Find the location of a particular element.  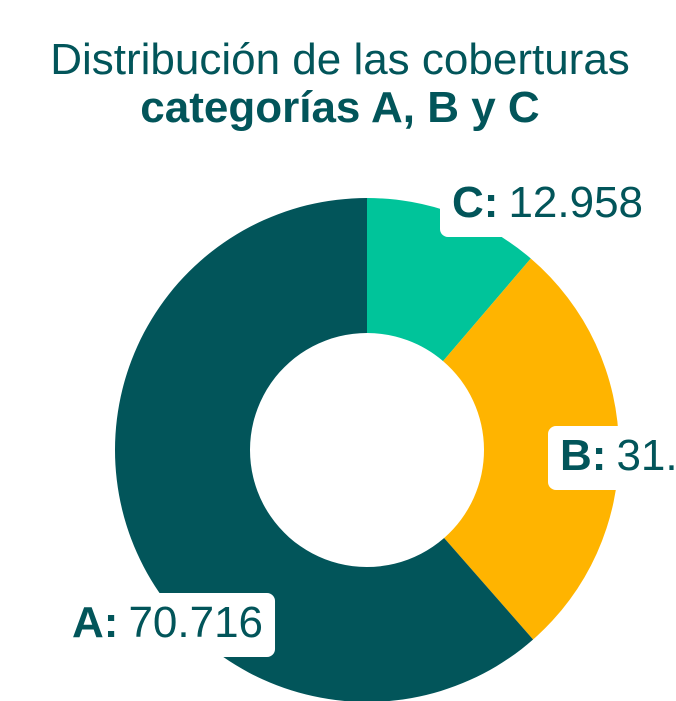

label-text: C: 12.958 is located at coordinates (547, 202).